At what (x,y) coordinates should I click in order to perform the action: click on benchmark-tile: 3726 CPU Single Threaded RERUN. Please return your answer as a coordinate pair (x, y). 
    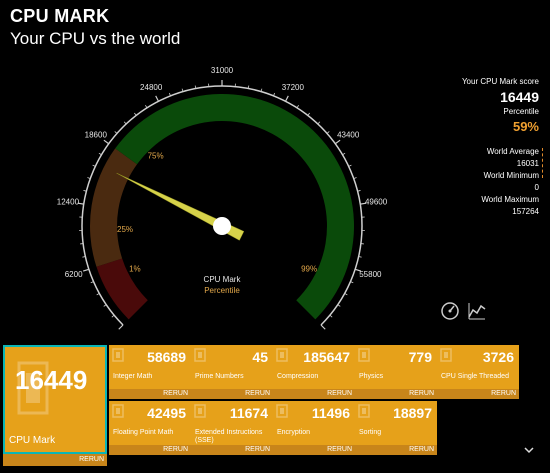
    Looking at the image, I should click on (478, 372).